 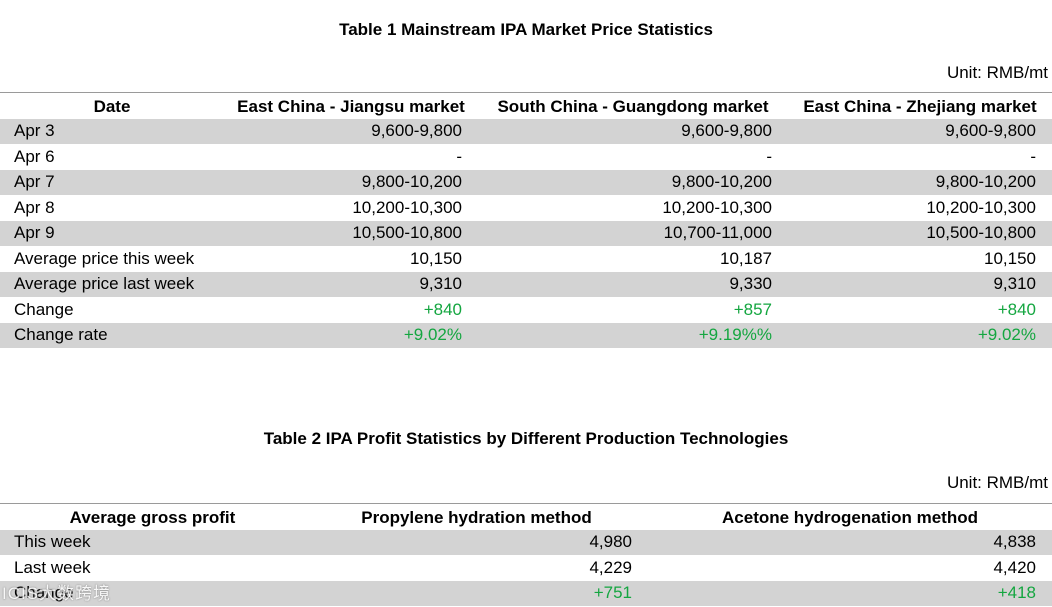 What do you see at coordinates (610, 567) in the screenshot?
I see `cell-value: 4,229` at bounding box center [610, 567].